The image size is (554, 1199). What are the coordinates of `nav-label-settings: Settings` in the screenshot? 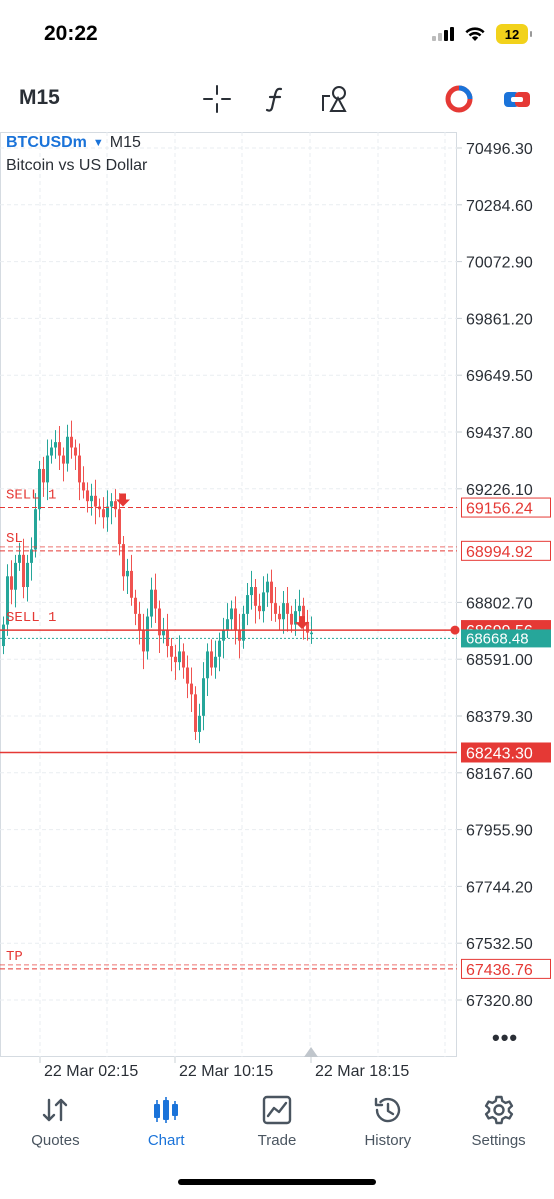 It's located at (498, 1140).